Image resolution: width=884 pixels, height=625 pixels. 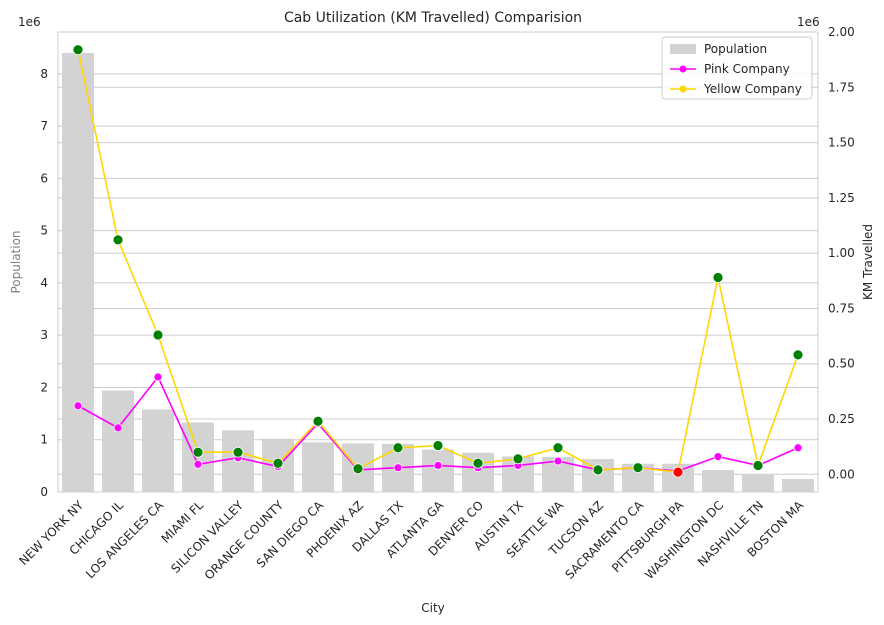 I want to click on y2-axis-multiplier: 1e6, so click(x=808, y=22).